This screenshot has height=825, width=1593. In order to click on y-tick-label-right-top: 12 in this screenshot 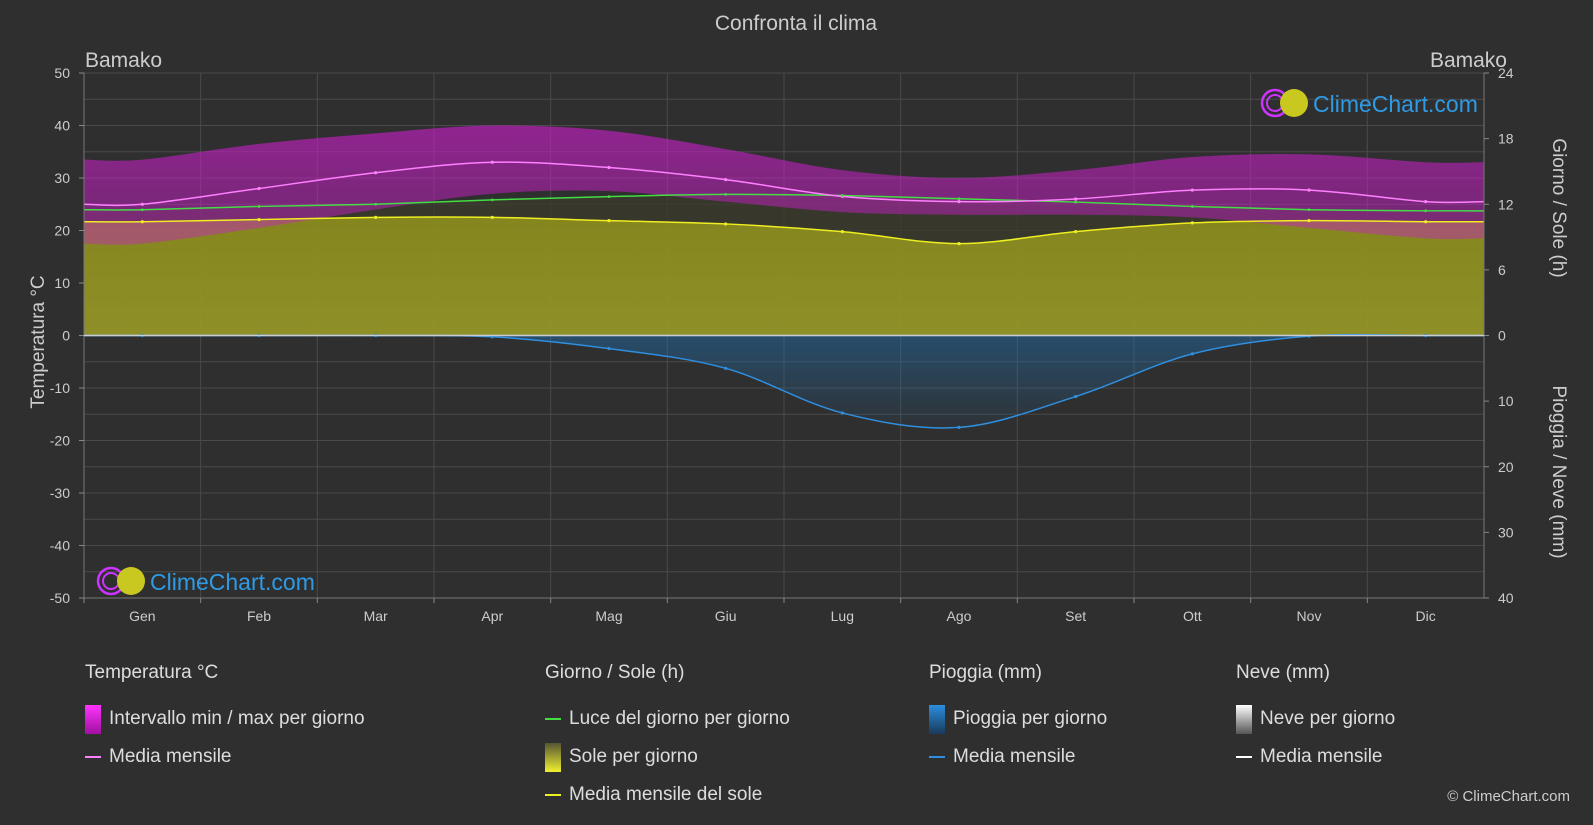, I will do `click(1506, 204)`.